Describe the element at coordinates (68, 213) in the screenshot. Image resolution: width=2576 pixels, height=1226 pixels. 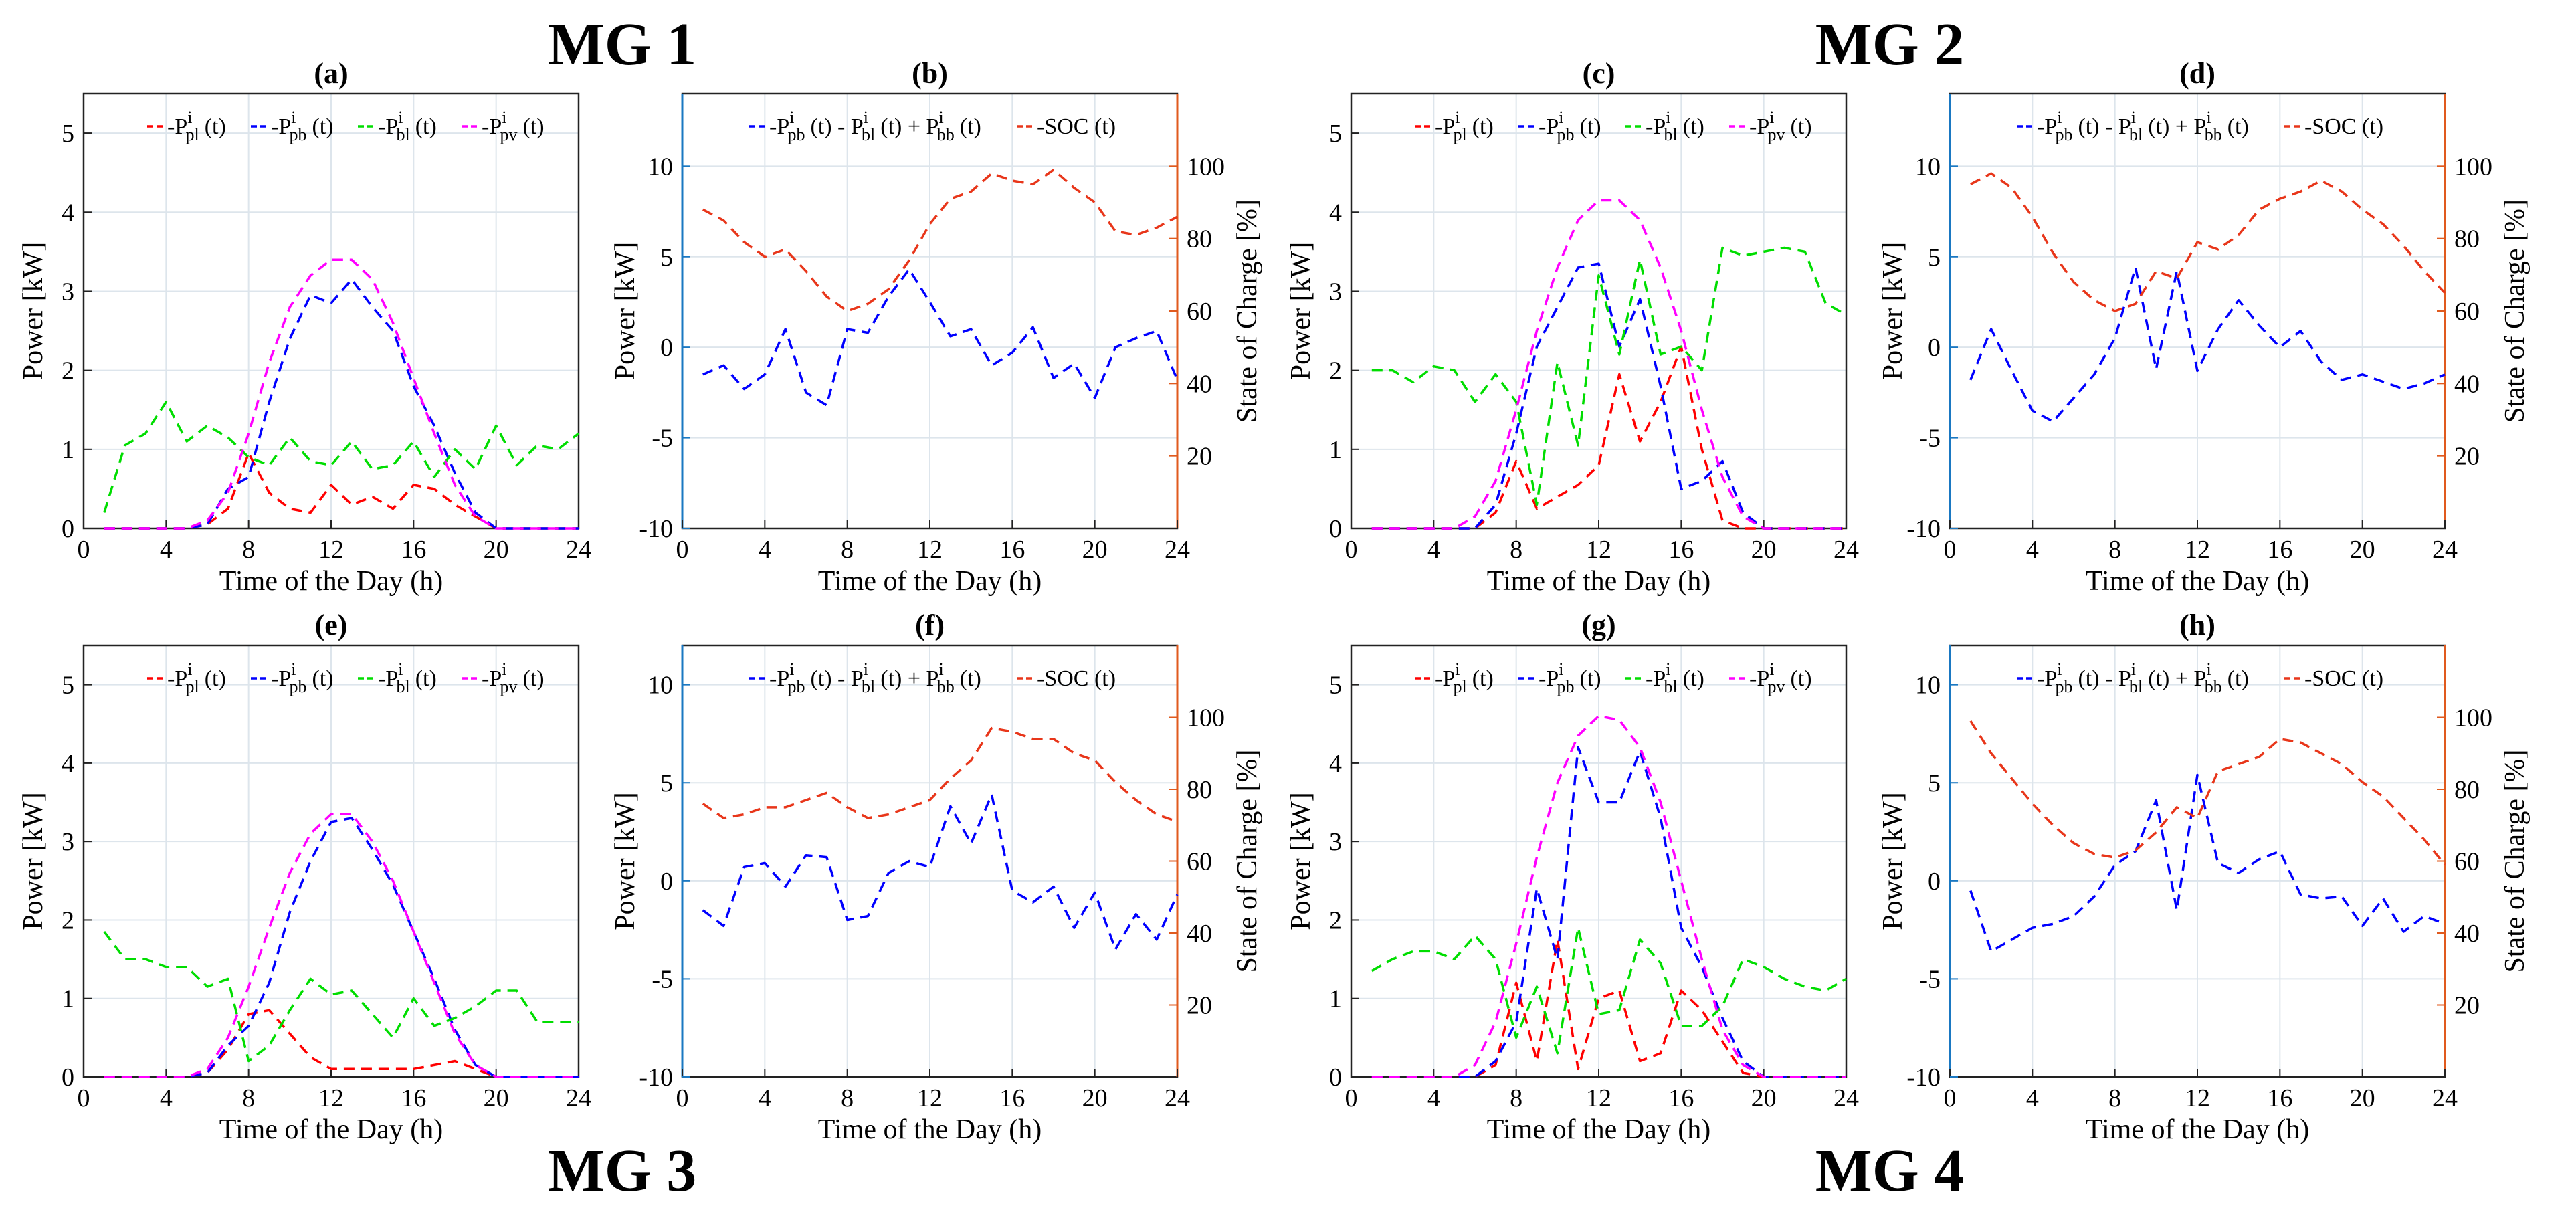
I see `y-tick-label: 4` at that location.